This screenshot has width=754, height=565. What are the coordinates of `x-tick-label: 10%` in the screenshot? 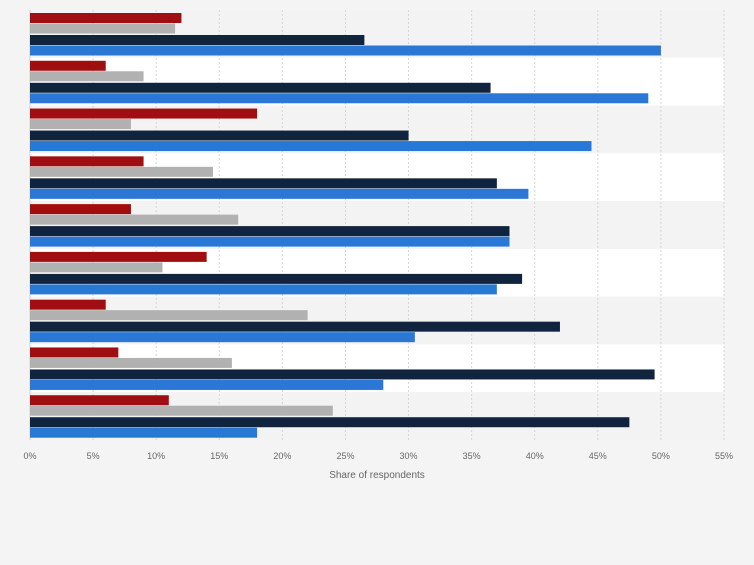 It's located at (156, 456).